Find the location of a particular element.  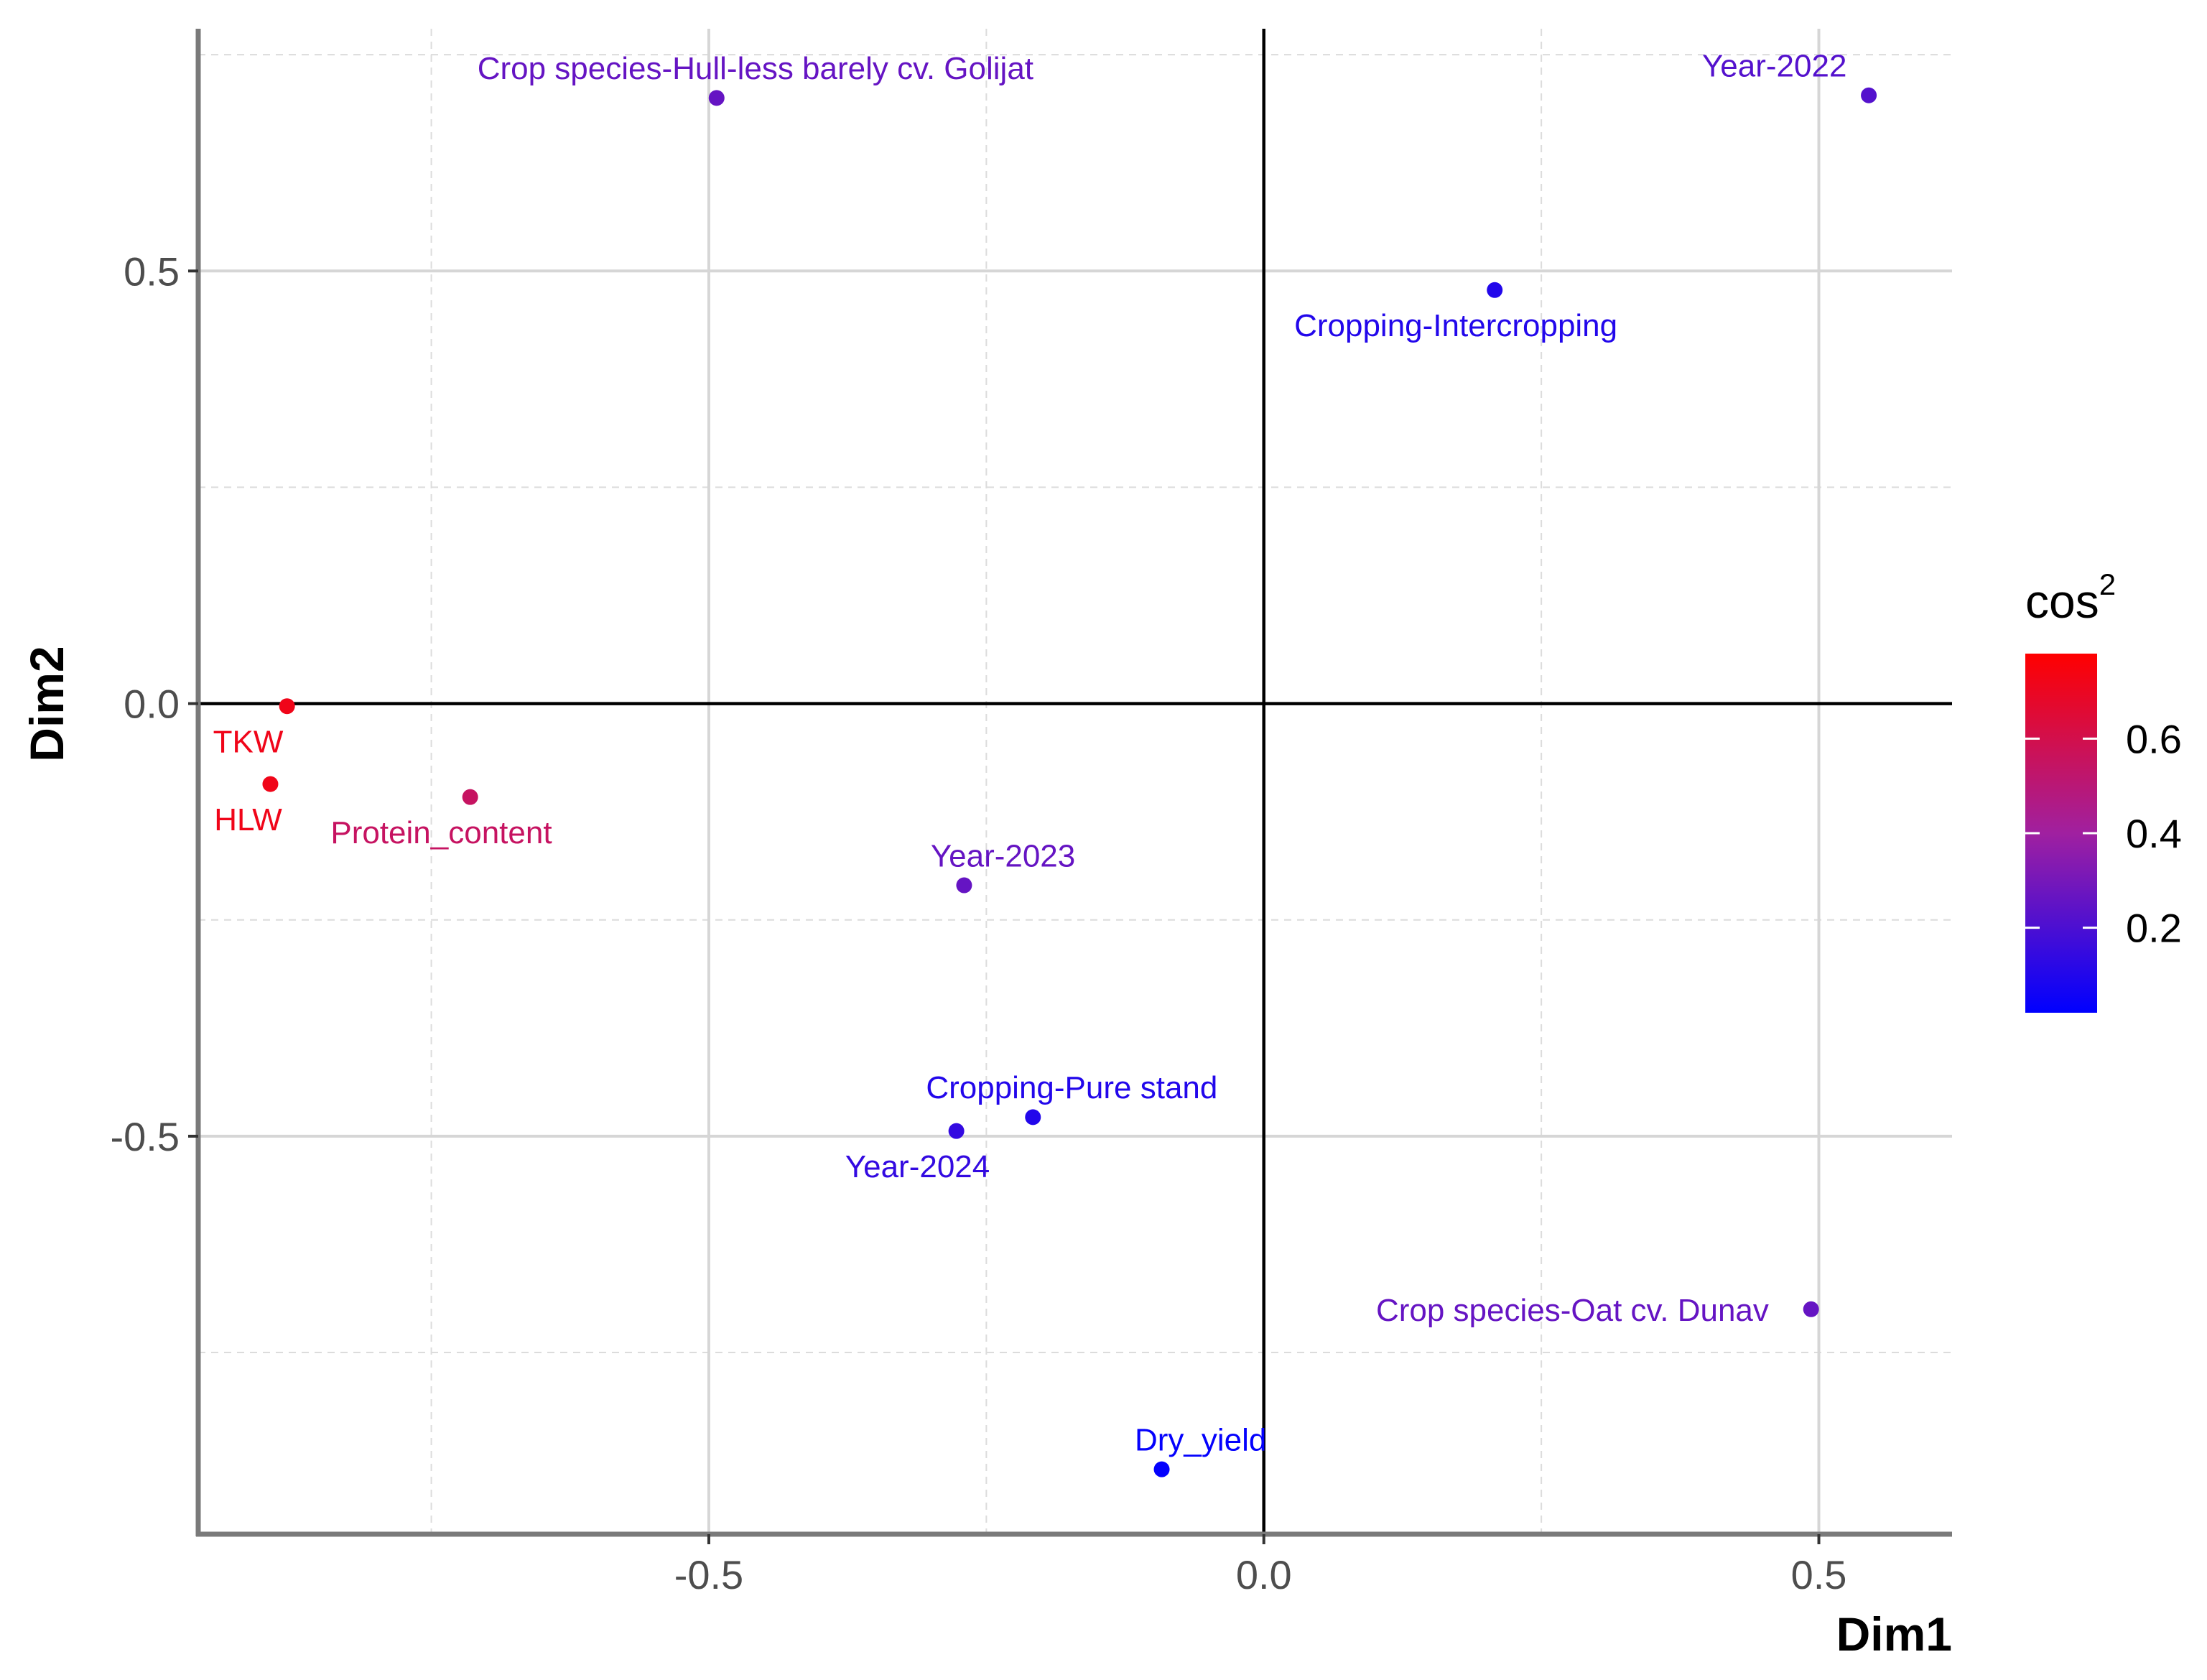

x-tick-label: -0.5 is located at coordinates (709, 1574).